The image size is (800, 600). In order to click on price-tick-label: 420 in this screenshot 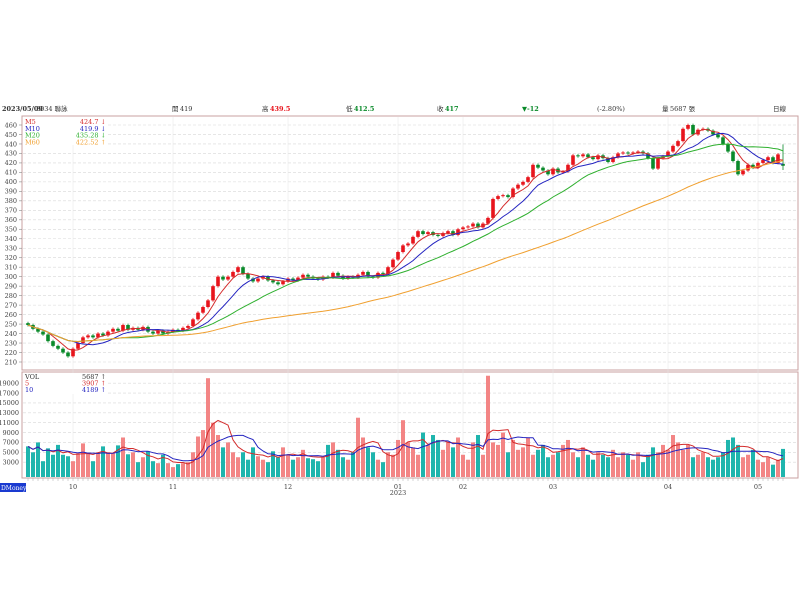, I will do `click(11, 163)`.